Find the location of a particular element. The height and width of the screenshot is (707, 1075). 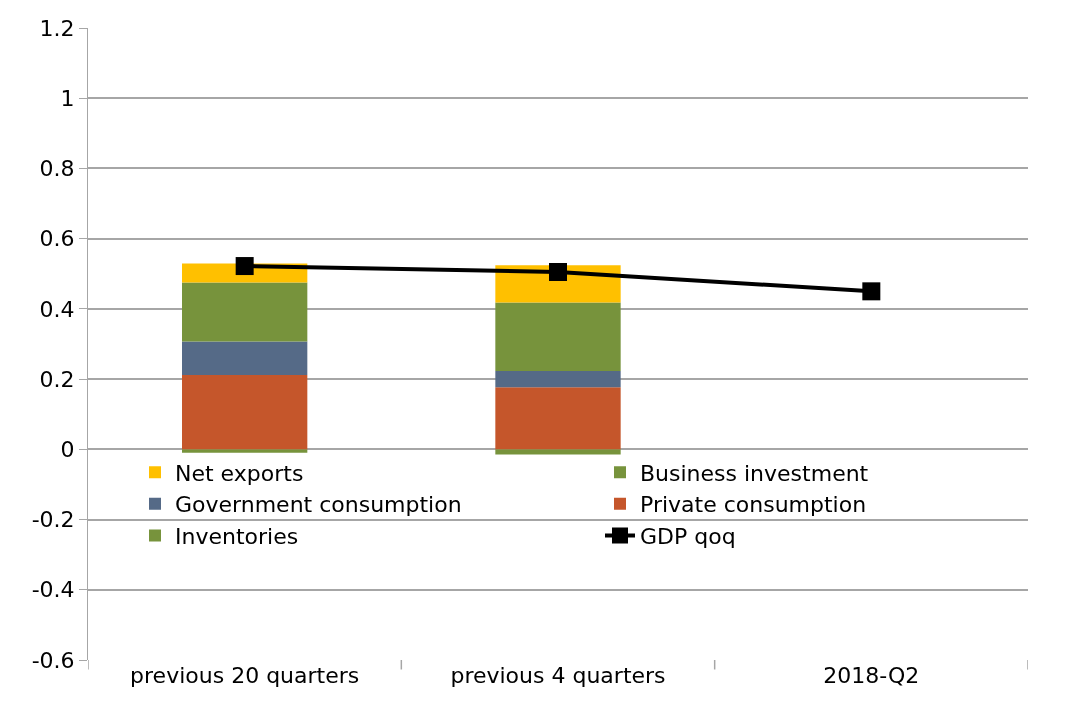

y-tick-label: 0.4 is located at coordinates (57, 309).